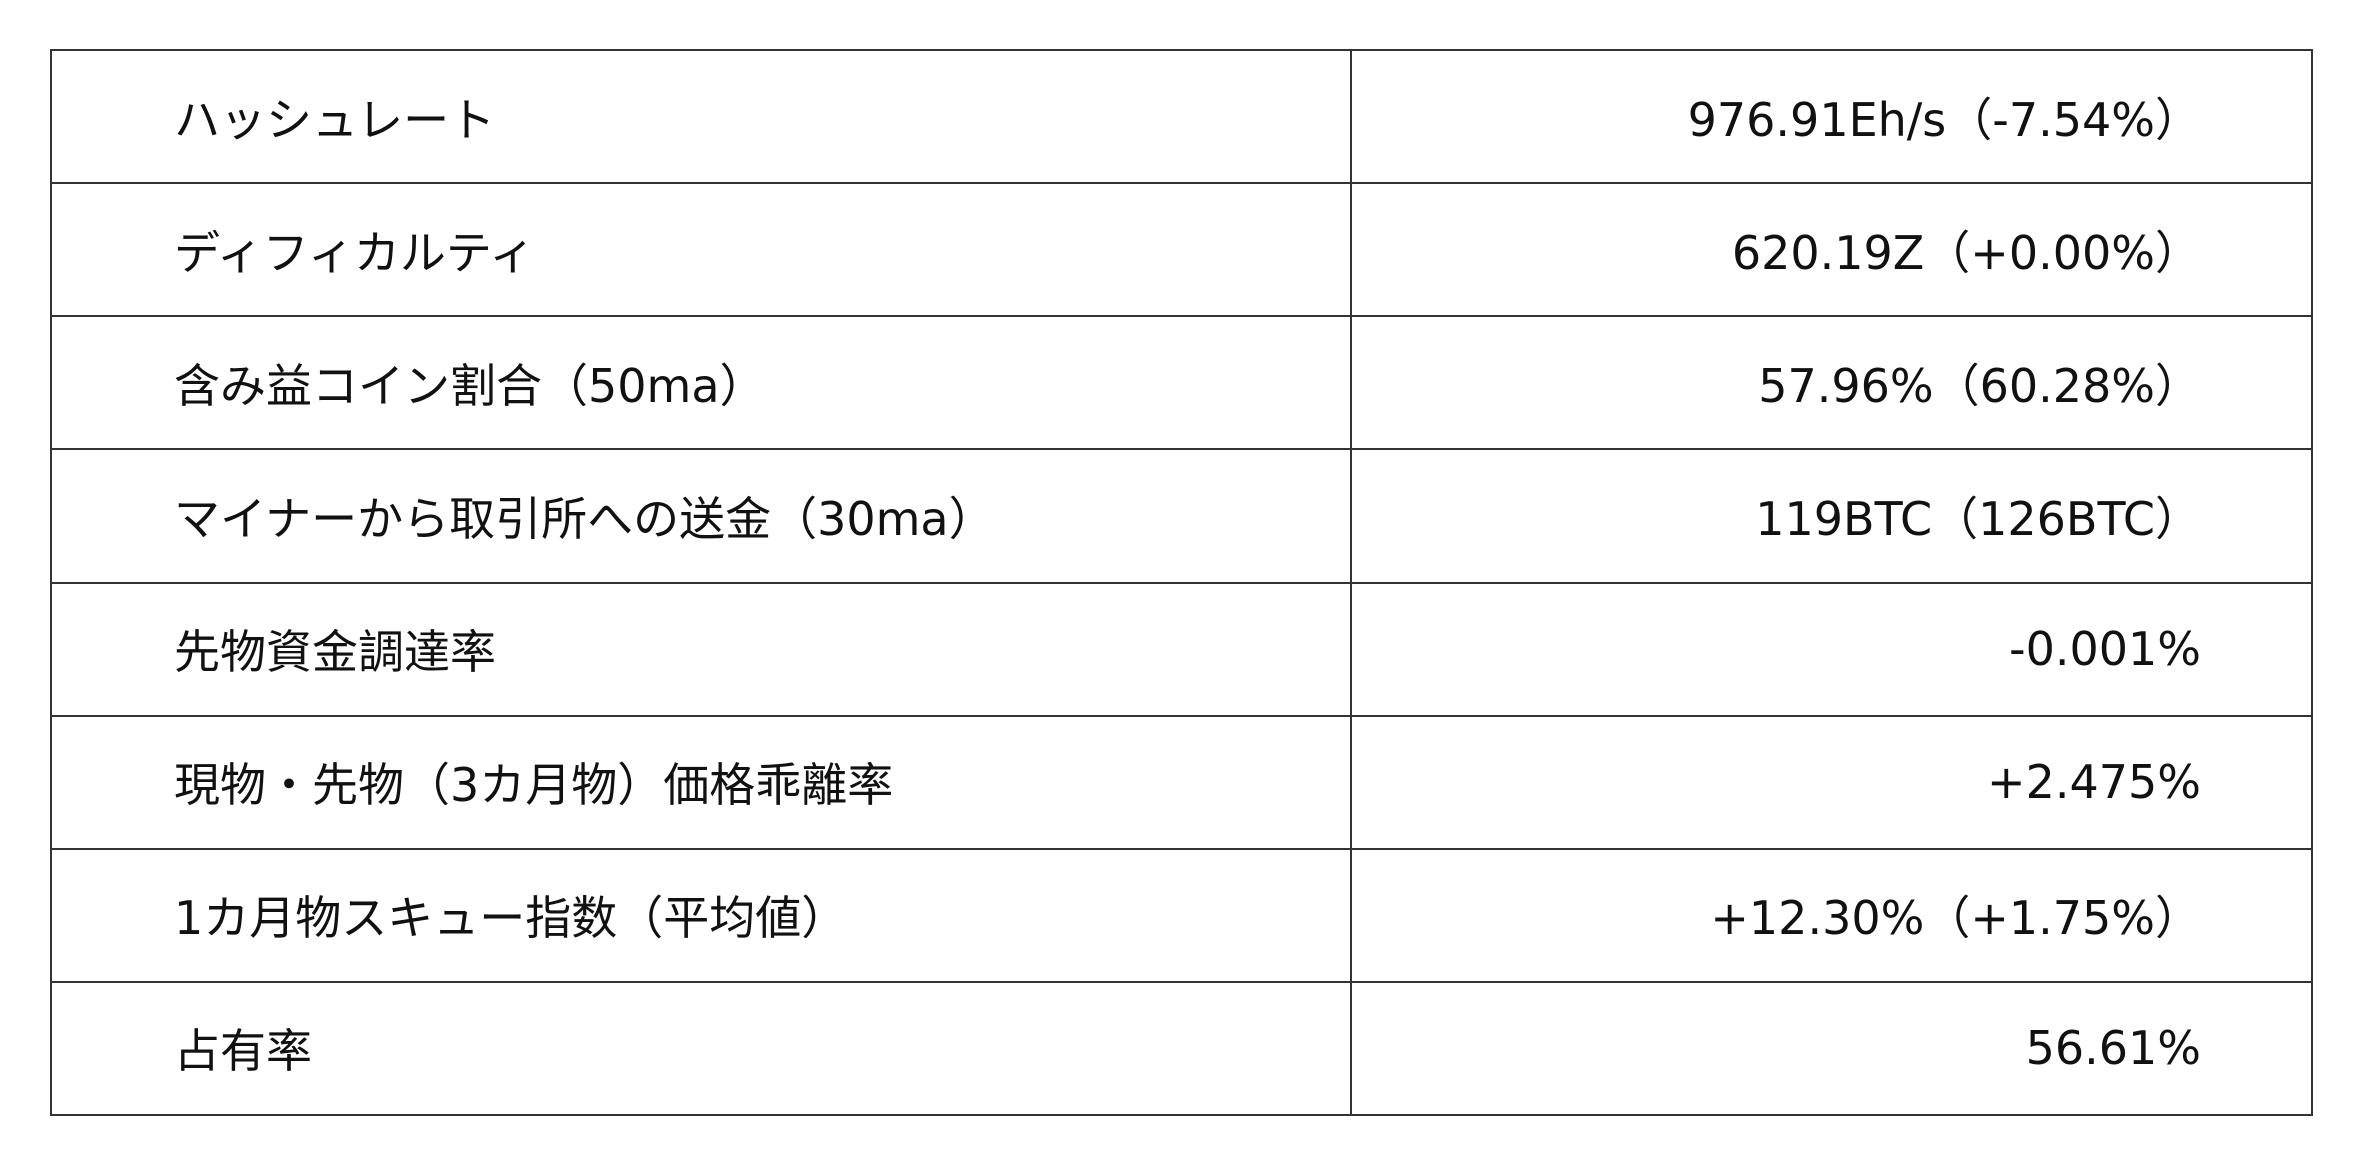 The width and height of the screenshot is (2362, 1166). I want to click on table-row: 占有率 56.61%, so click(1181, 1048).